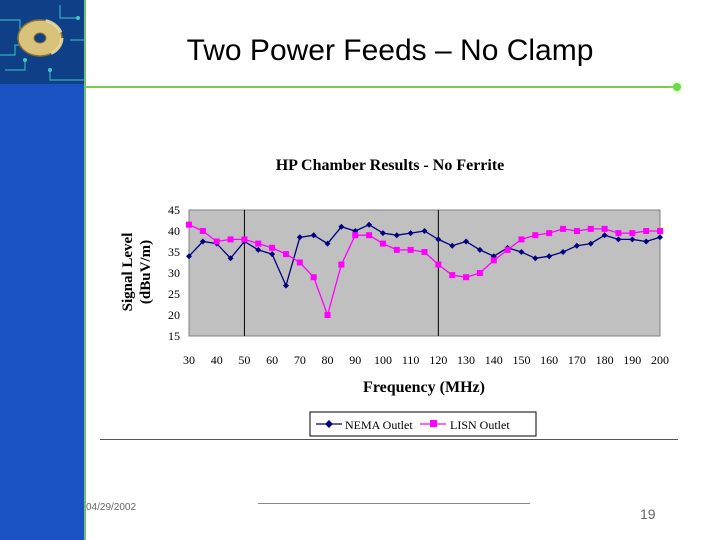  Describe the element at coordinates (111, 507) in the screenshot. I see `footer-date: 04/29/2002` at that location.